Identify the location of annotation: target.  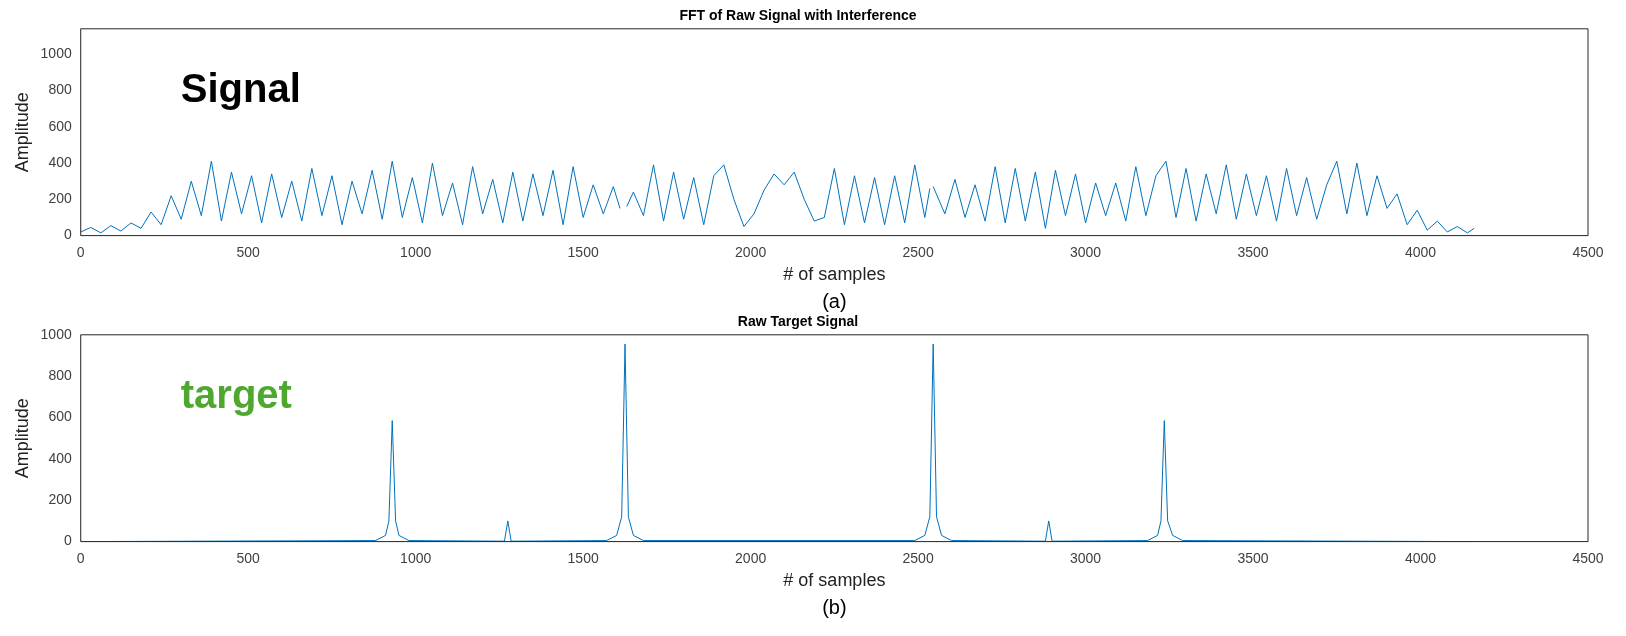
(236, 393).